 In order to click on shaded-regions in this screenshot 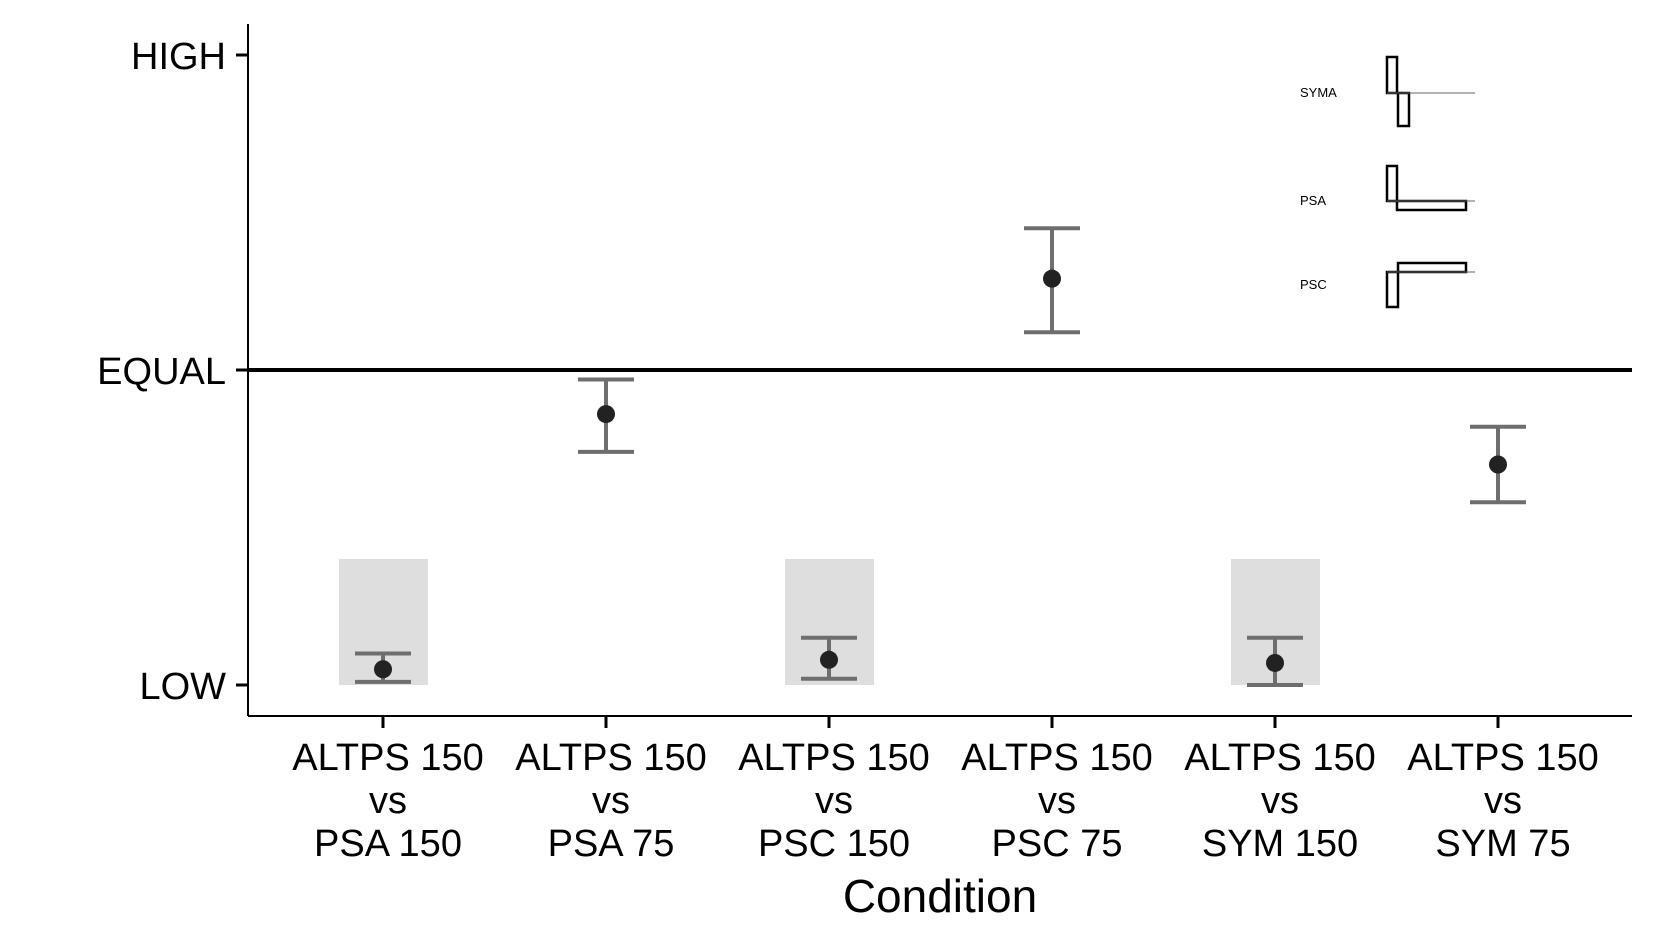, I will do `click(829, 622)`.